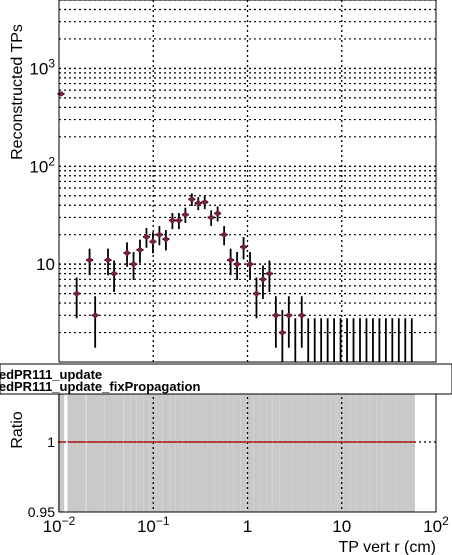  I want to click on legend-entry-1: ...edPR111_update, so click(51, 374).